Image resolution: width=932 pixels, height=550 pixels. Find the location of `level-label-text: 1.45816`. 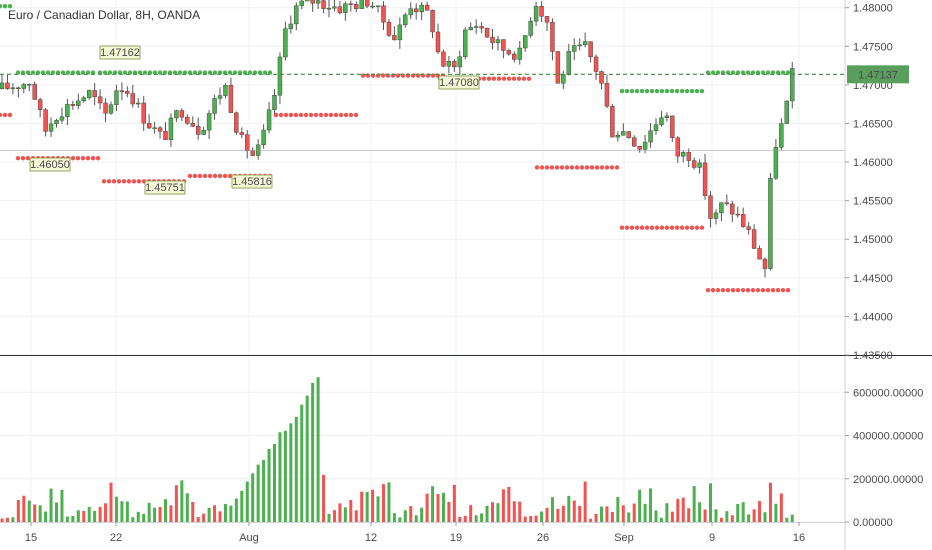

level-label-text: 1.45816 is located at coordinates (252, 182).